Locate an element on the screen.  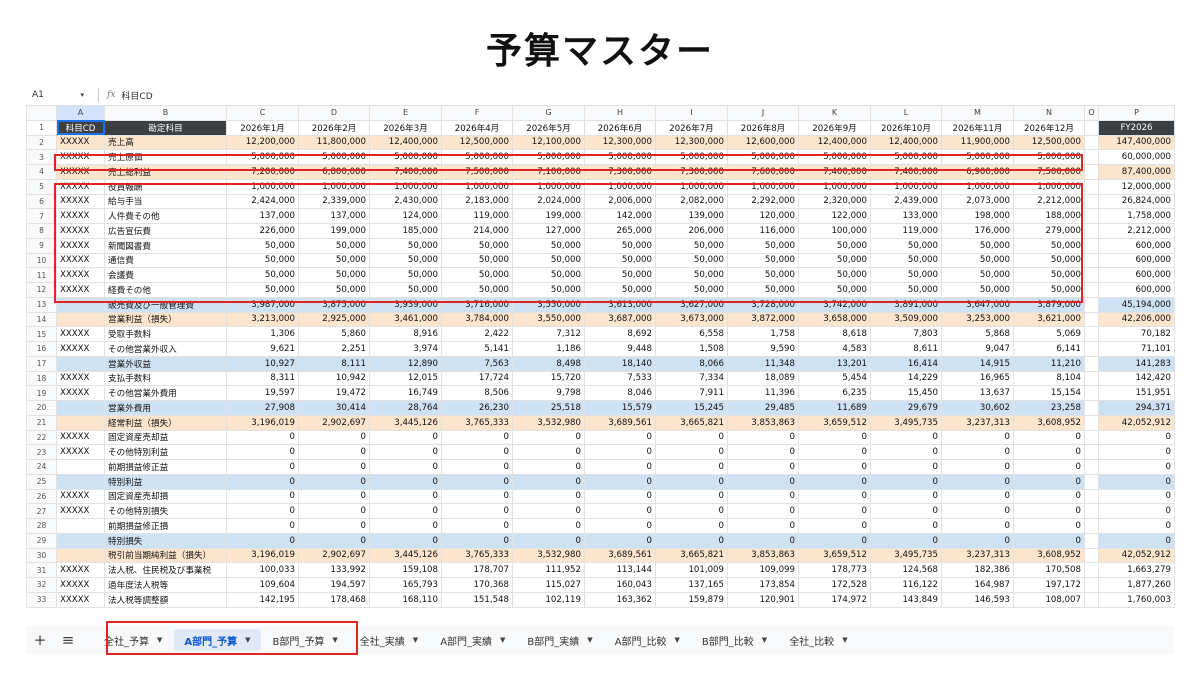
account-name-cell: 税引前当期純利益（損失） is located at coordinates (165, 555).